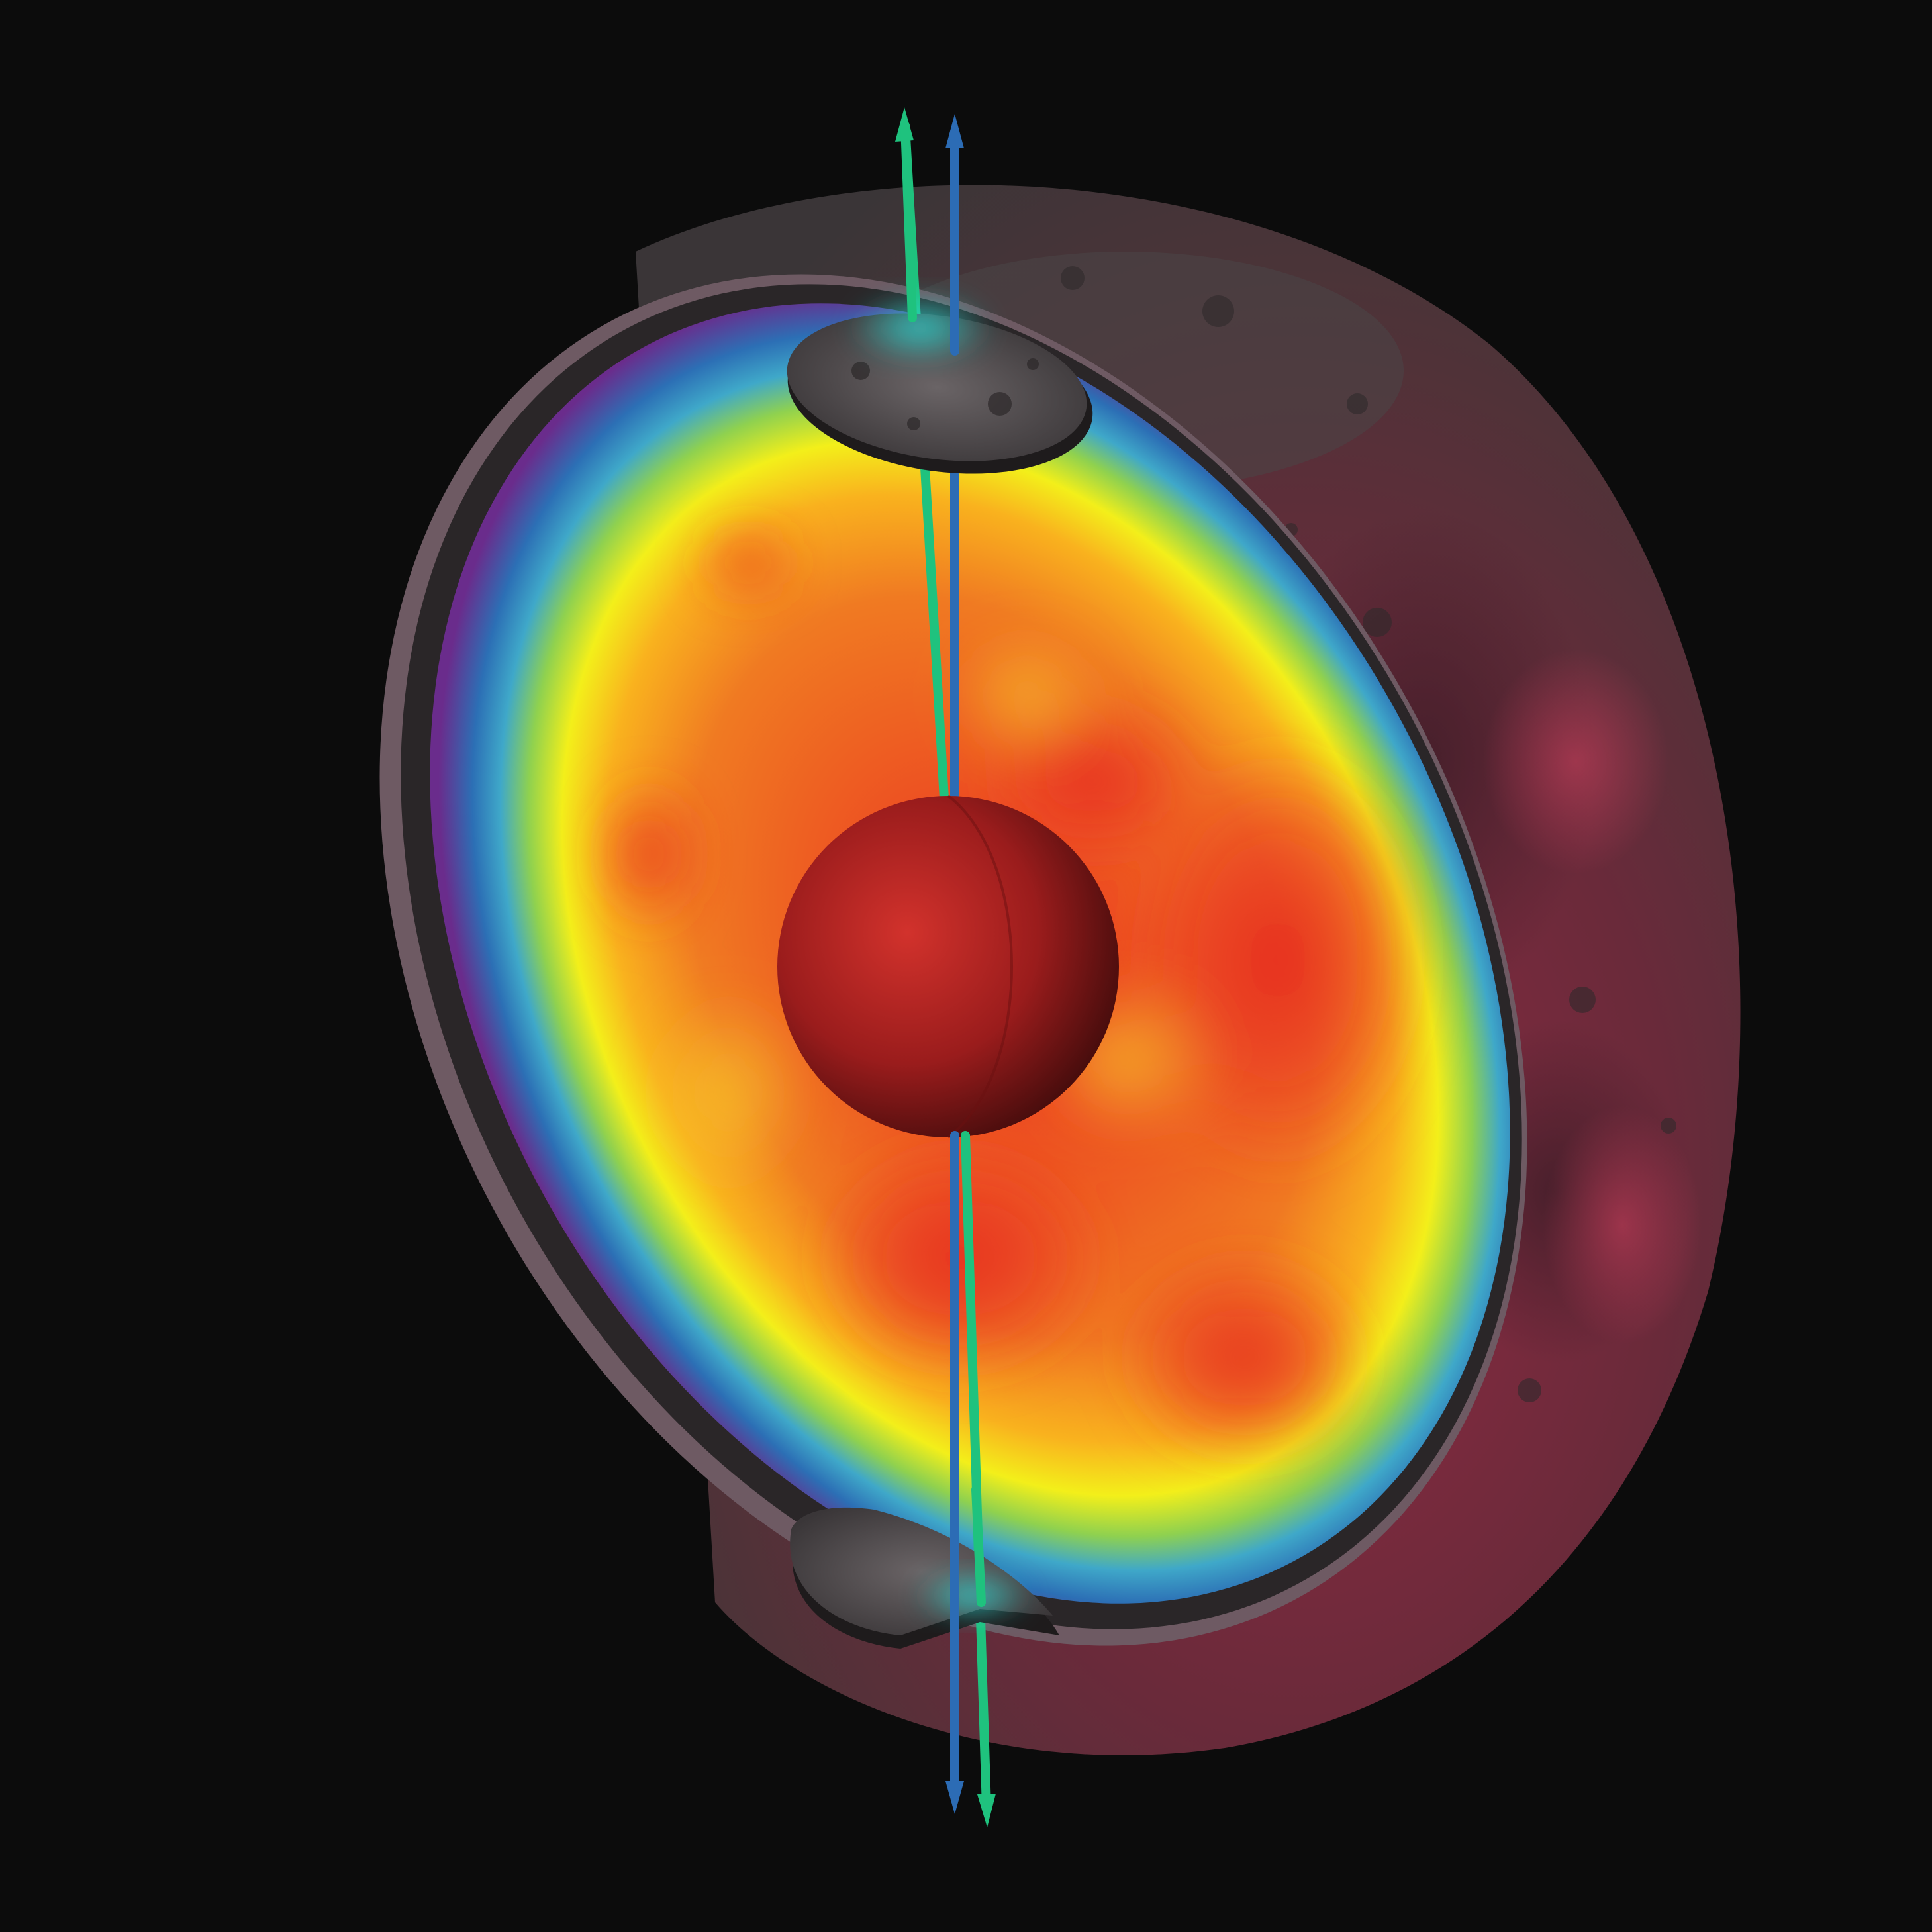 This screenshot has width=1932, height=1932. I want to click on south-polar-disk, so click(924, 1578).